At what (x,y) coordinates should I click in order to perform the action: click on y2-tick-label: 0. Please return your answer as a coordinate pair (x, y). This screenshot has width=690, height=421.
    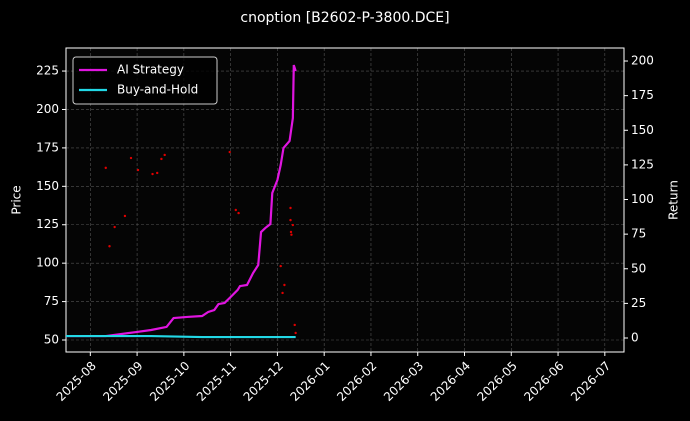
    Looking at the image, I should click on (635, 338).